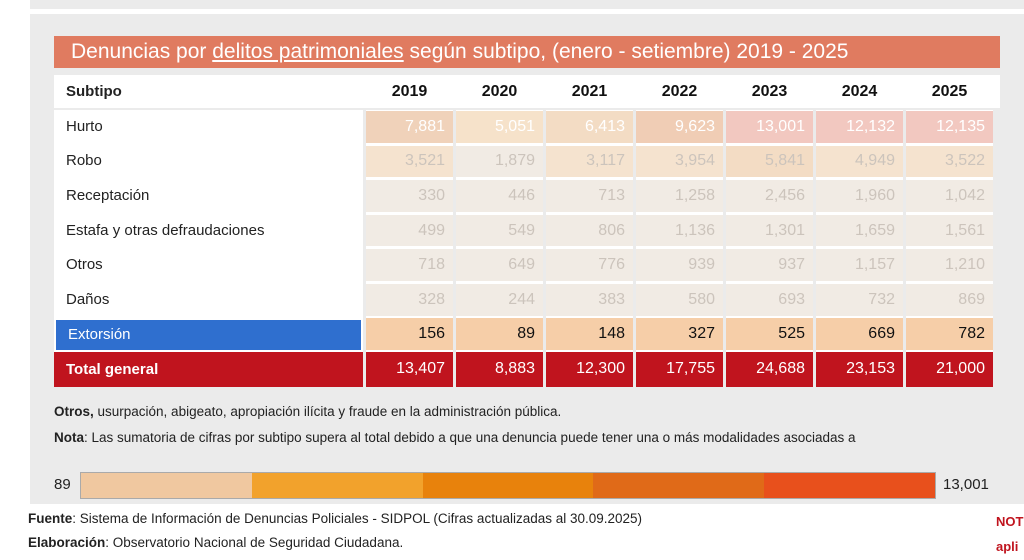 This screenshot has height=560, width=1024. What do you see at coordinates (69, 437) in the screenshot?
I see `note-nota-label: Nota` at bounding box center [69, 437].